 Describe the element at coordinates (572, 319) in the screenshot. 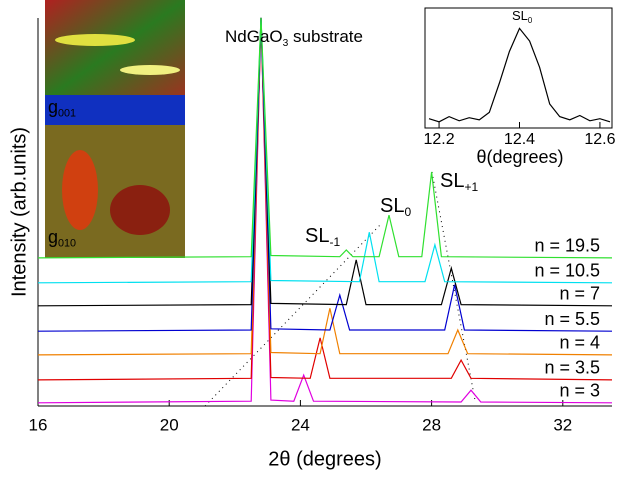

I see `series-label: n = 5.5` at that location.